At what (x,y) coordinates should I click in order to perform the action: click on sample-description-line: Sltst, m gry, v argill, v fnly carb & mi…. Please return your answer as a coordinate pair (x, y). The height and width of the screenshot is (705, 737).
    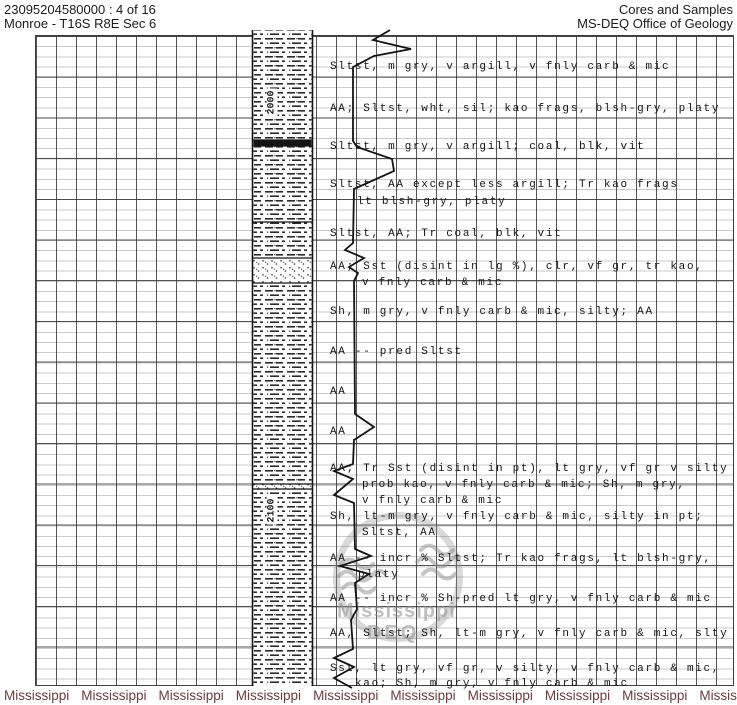
    Looking at the image, I should click on (500, 67).